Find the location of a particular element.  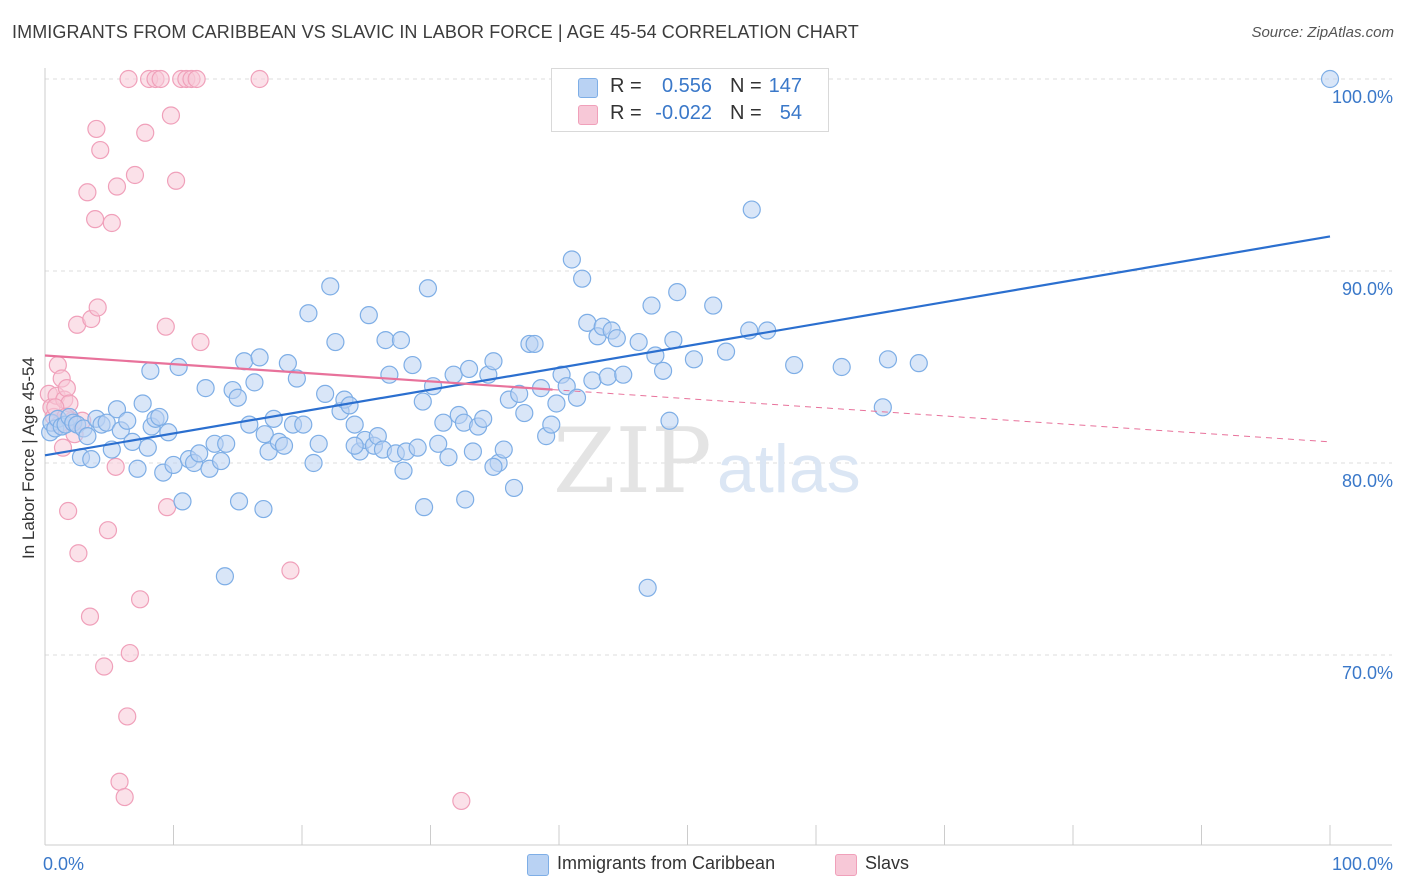

y-tick-label-70: 70.0% is located at coordinates (1367, 673).